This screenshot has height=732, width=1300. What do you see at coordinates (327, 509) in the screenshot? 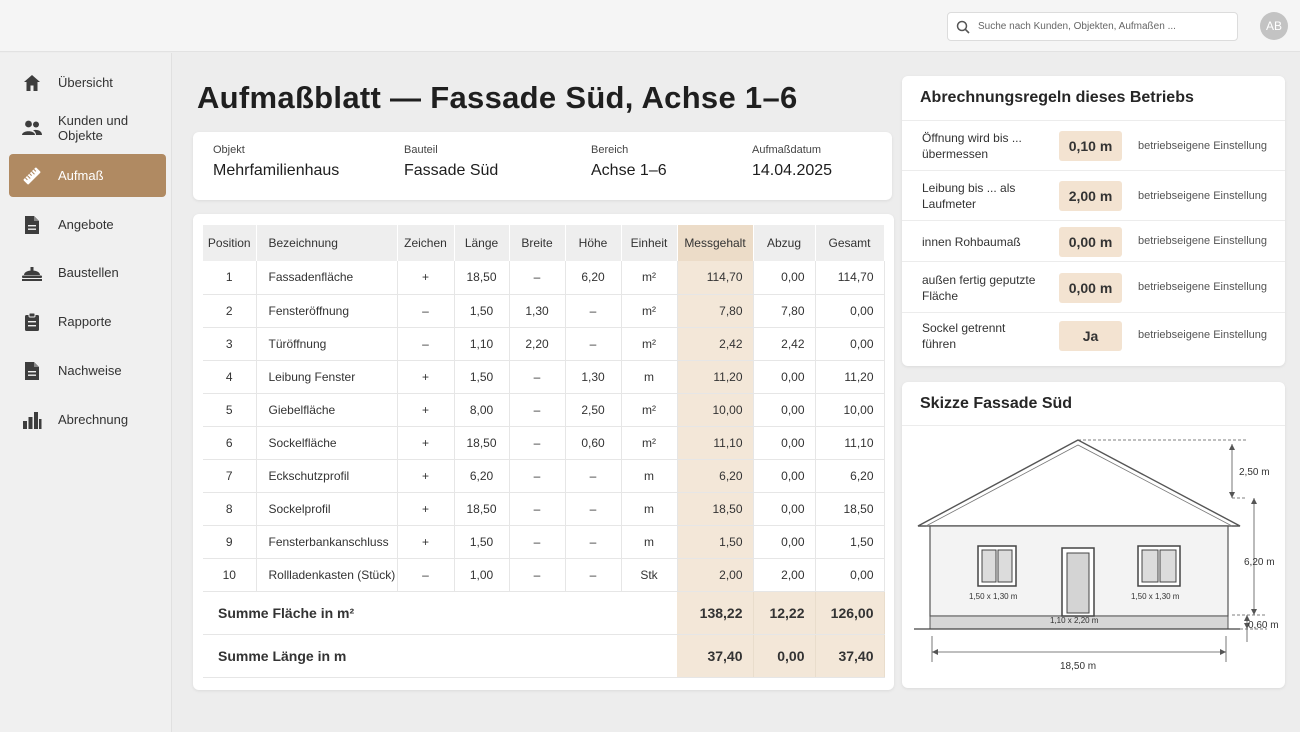
I see `cell-bezeichnung: Sockelprofil` at bounding box center [327, 509].